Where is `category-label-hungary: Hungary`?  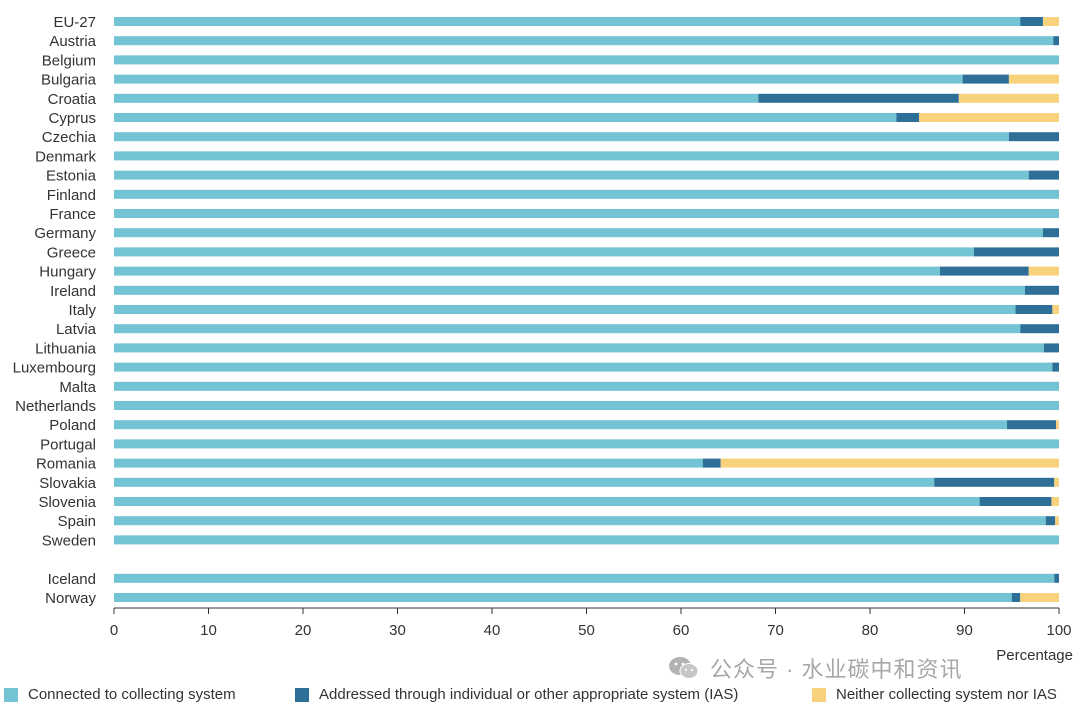
category-label-hungary: Hungary is located at coordinates (67, 272).